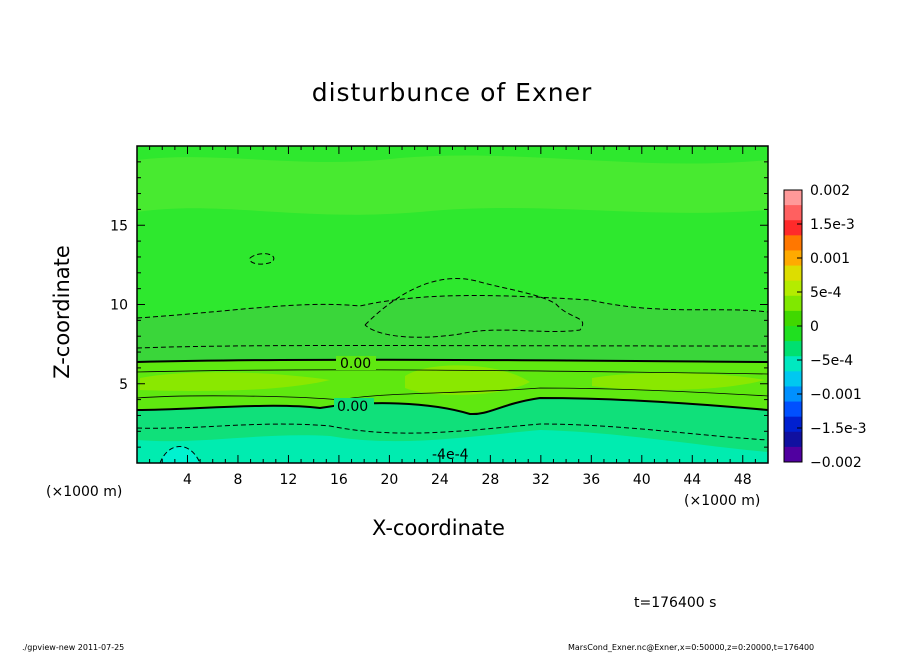 The image size is (904, 654). I want to click on x-axis-label: X-coordinate, so click(438, 528).